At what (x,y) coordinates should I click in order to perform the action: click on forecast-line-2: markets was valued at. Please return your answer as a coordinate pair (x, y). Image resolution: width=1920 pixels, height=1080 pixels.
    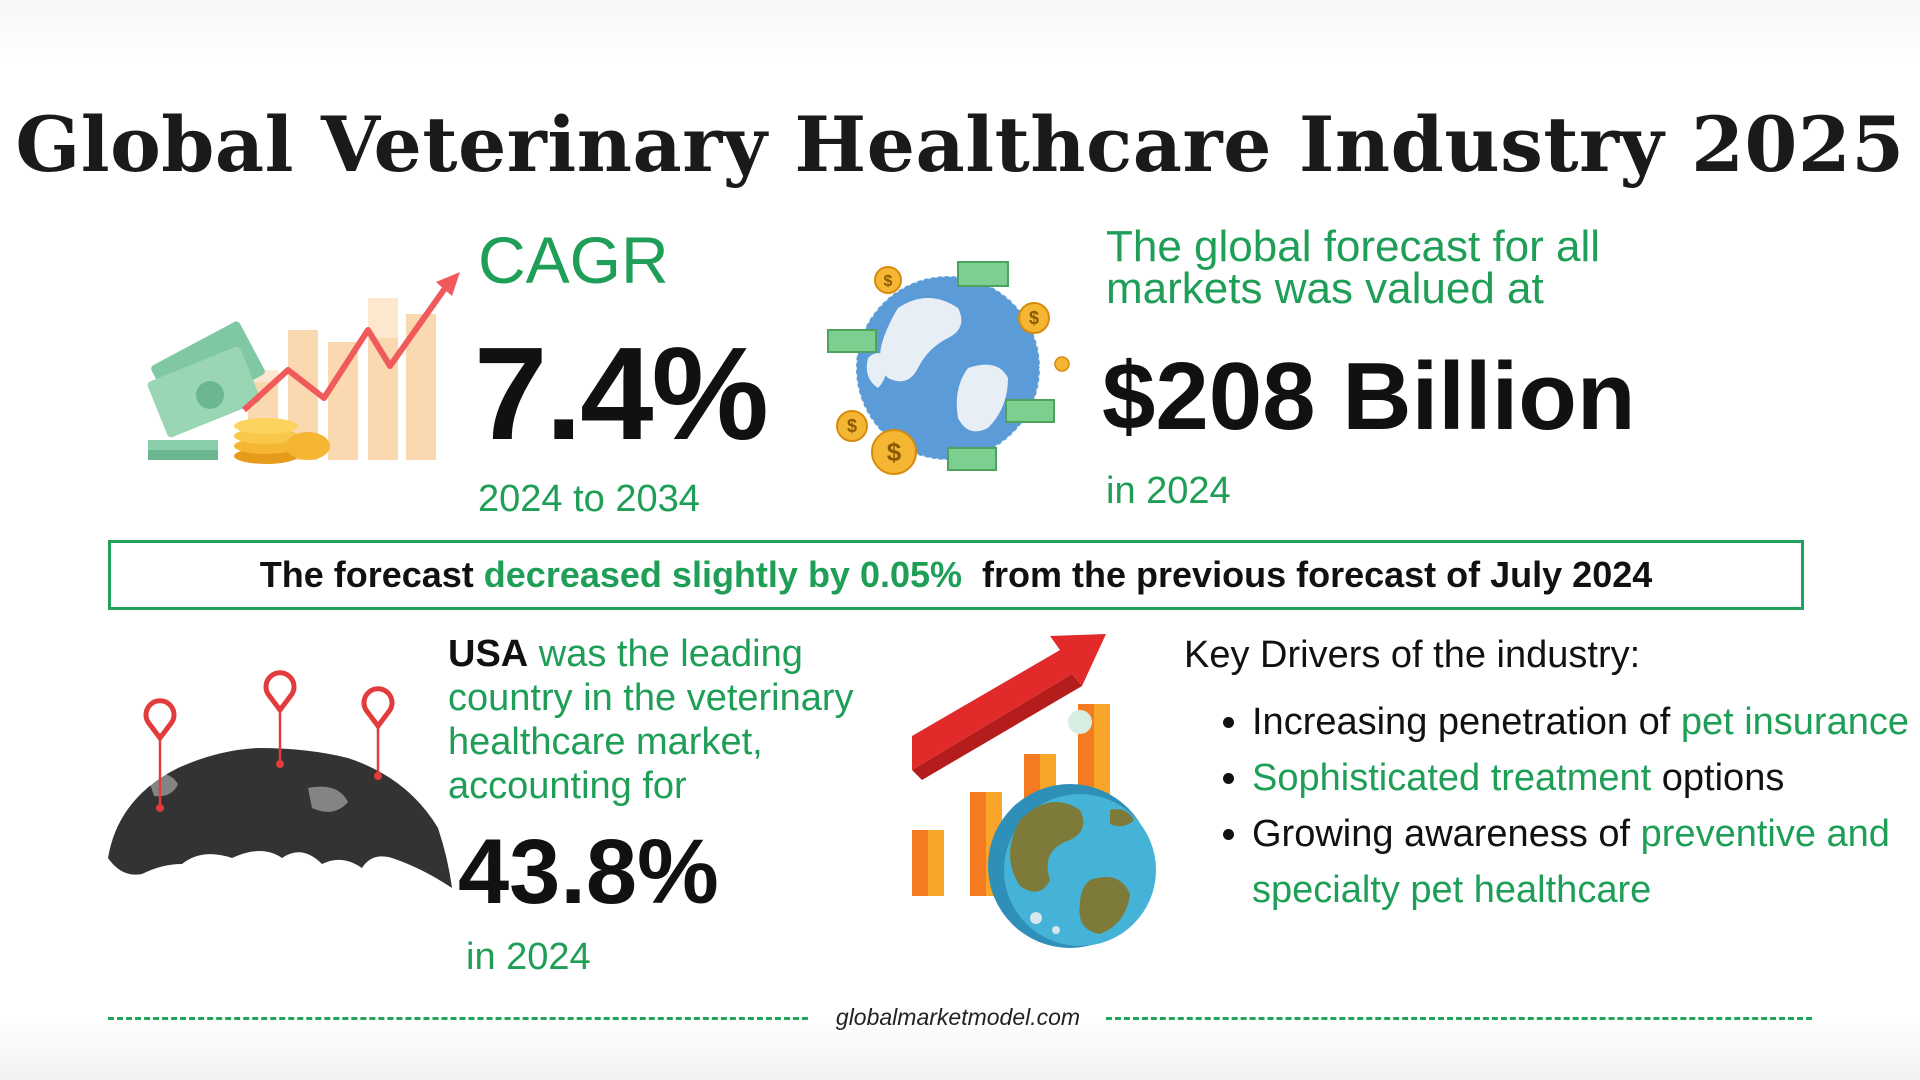
    Looking at the image, I should click on (1325, 288).